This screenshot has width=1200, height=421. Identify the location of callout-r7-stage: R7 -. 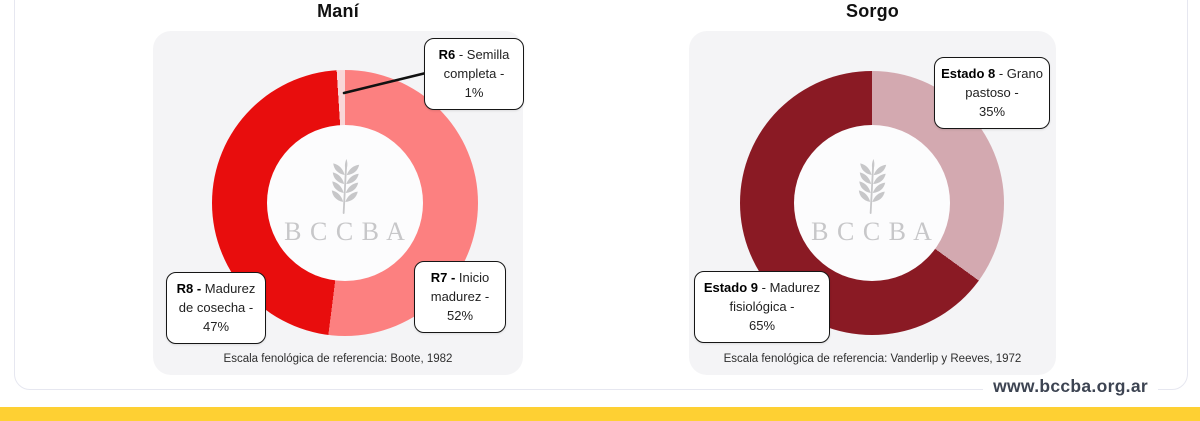
(443, 277).